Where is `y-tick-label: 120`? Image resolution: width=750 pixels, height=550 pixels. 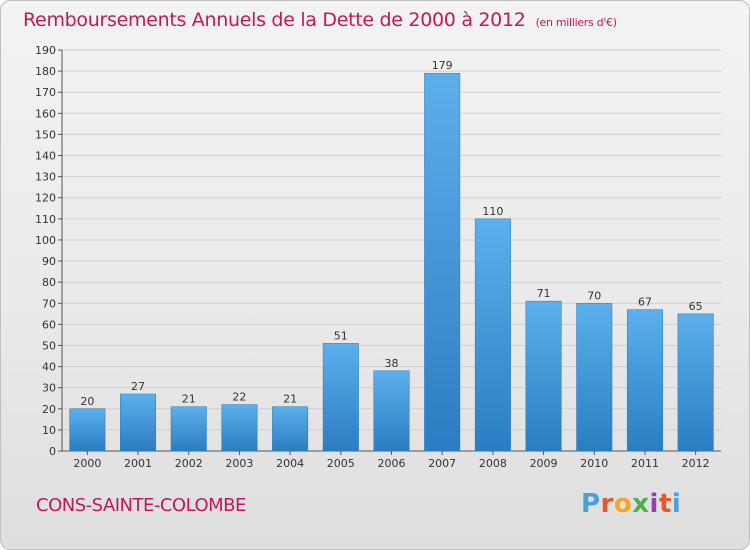
y-tick-label: 120 is located at coordinates (45, 198).